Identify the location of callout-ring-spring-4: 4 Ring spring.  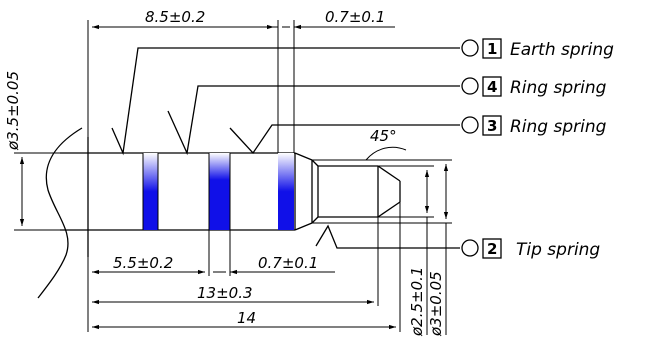
(534, 87).